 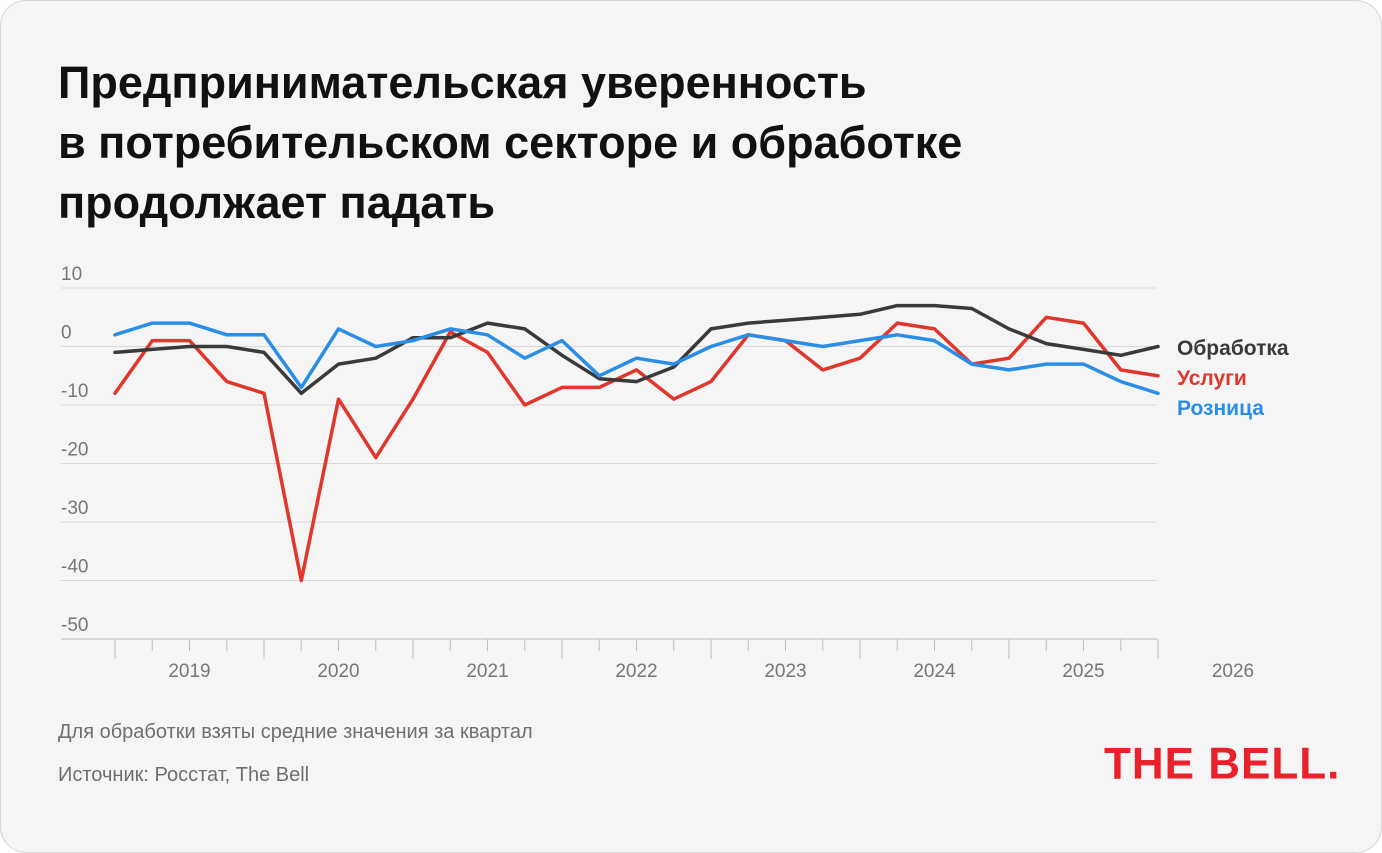 What do you see at coordinates (934, 671) in the screenshot?
I see `x-tick-label: 2024` at bounding box center [934, 671].